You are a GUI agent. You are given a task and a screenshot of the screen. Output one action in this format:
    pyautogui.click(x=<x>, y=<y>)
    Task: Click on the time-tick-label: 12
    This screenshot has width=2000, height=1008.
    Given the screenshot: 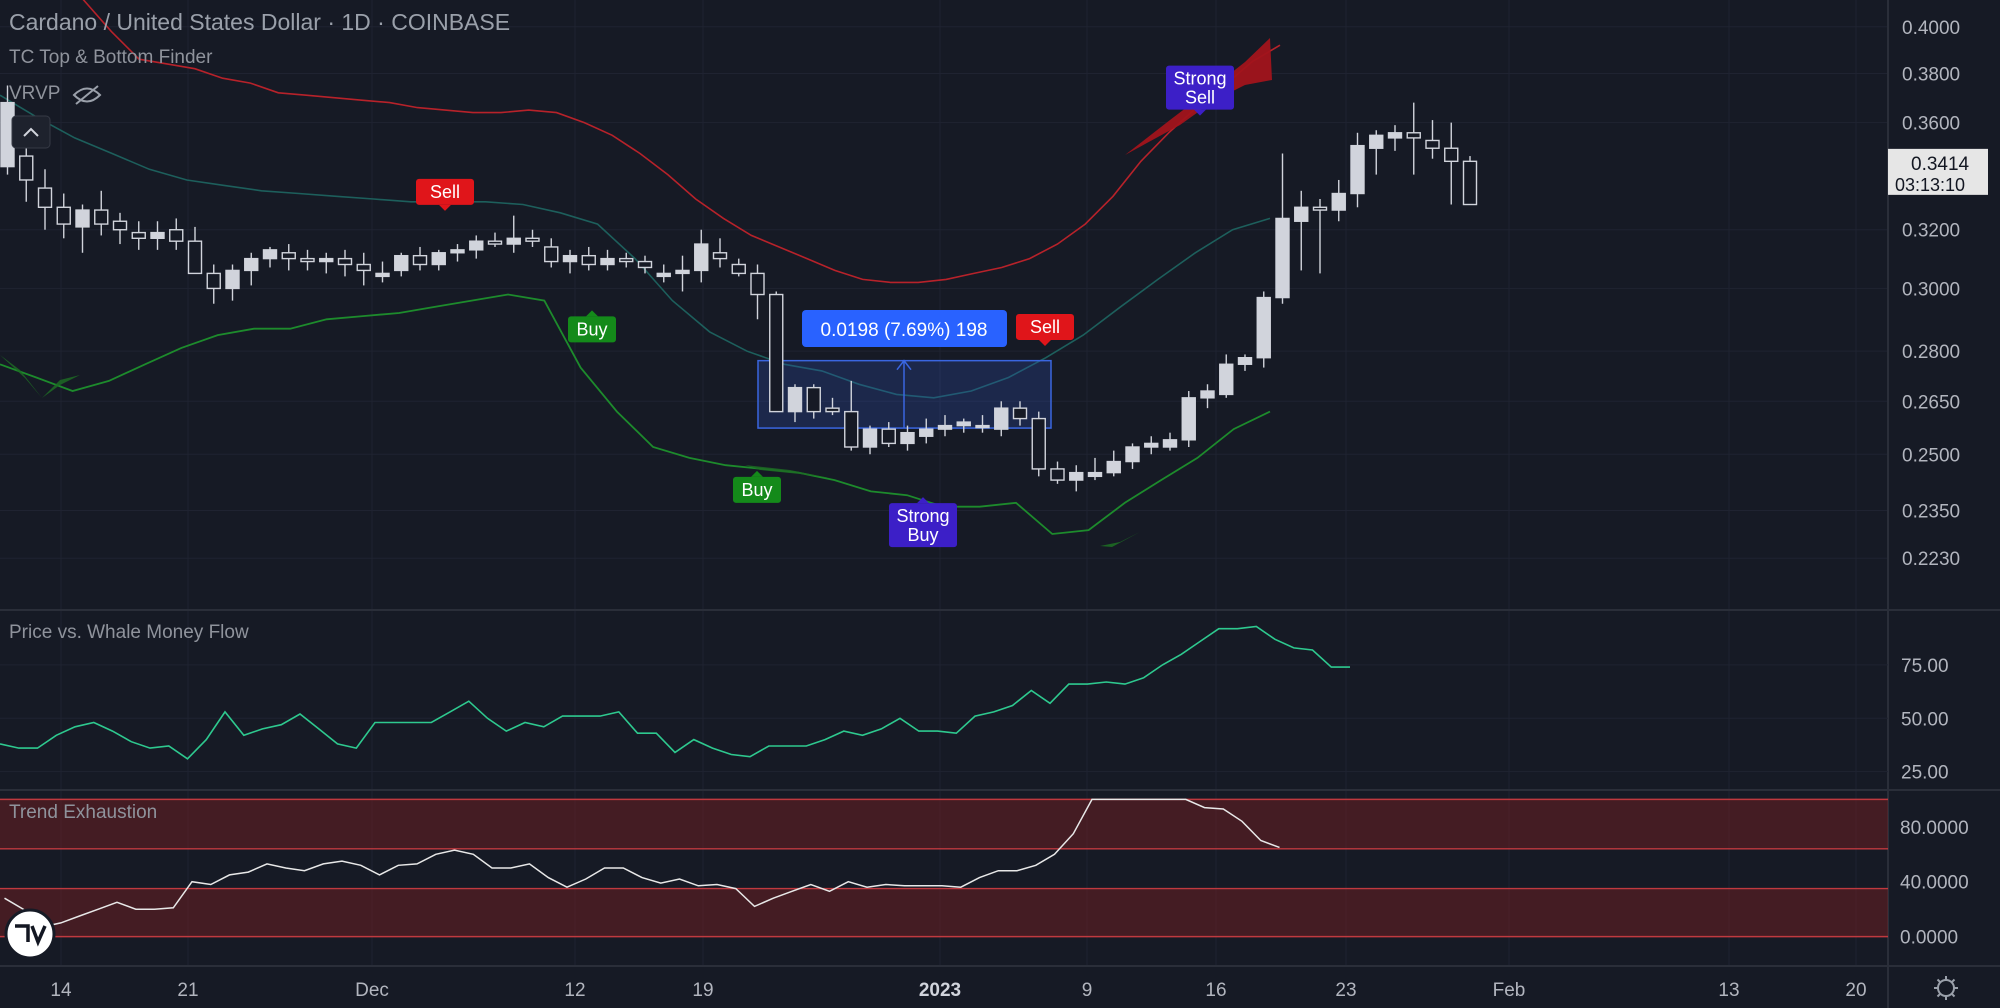 What is the action you would take?
    pyautogui.click(x=574, y=990)
    